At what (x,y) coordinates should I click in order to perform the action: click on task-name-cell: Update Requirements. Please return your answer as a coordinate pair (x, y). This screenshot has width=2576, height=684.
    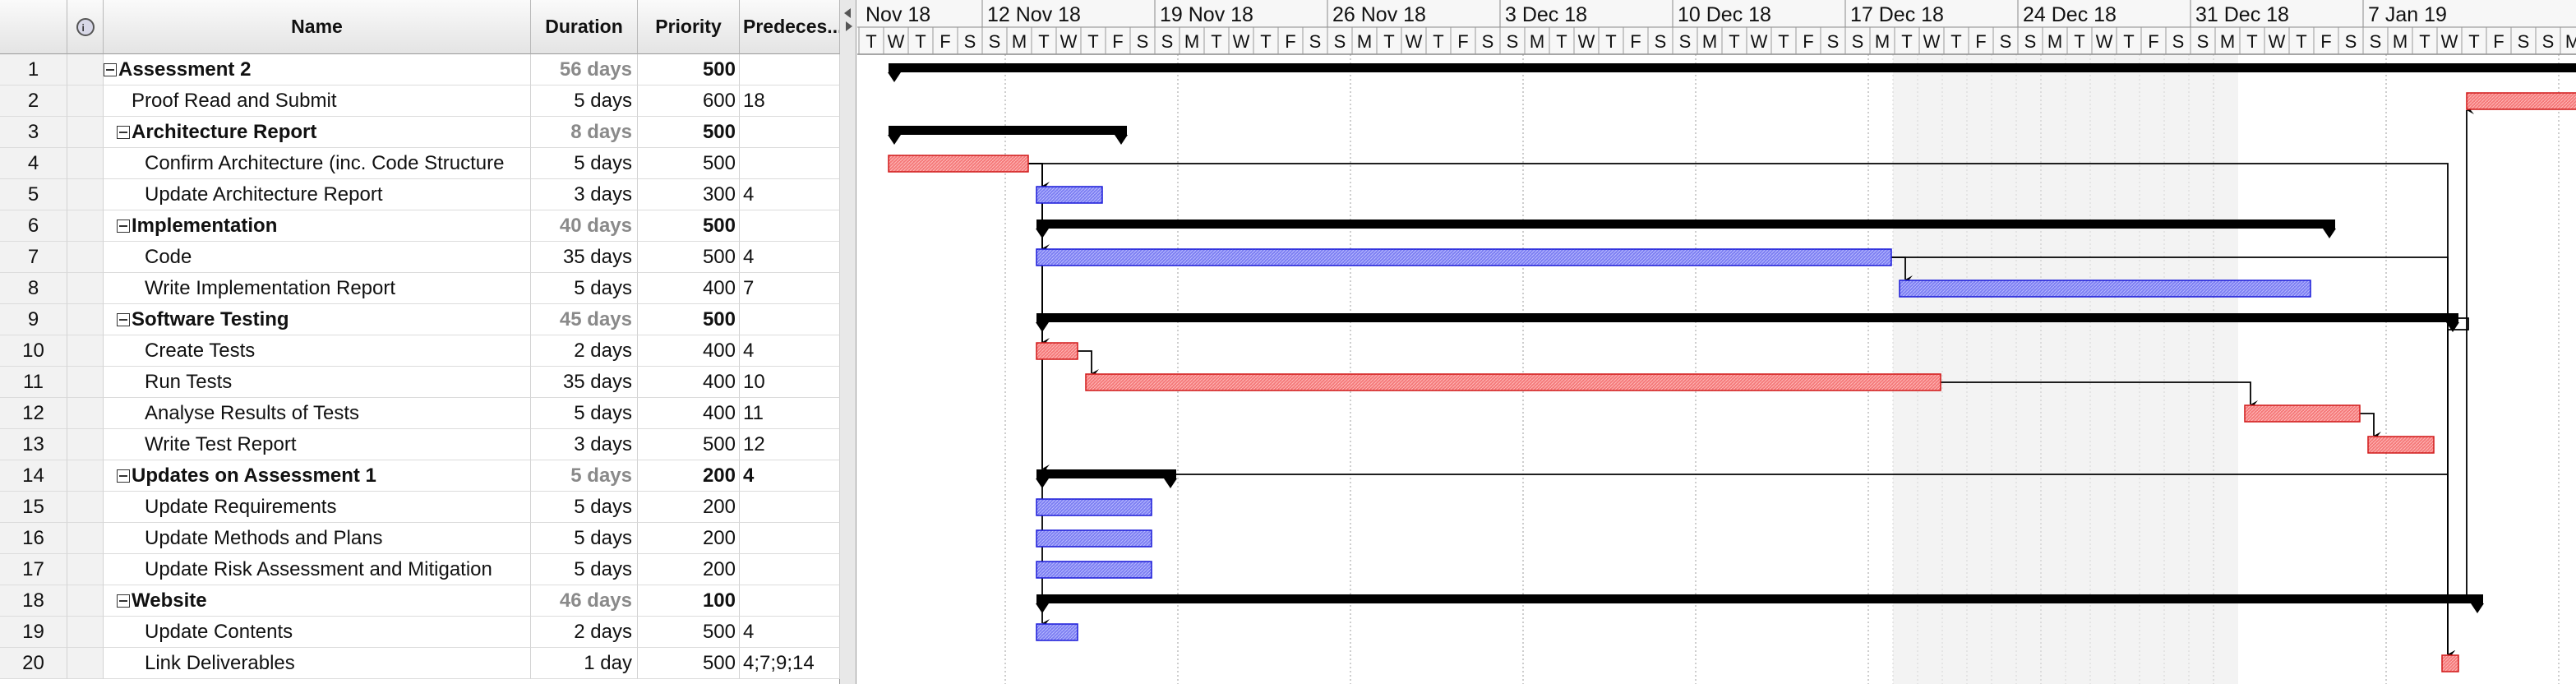
    Looking at the image, I should click on (317, 507).